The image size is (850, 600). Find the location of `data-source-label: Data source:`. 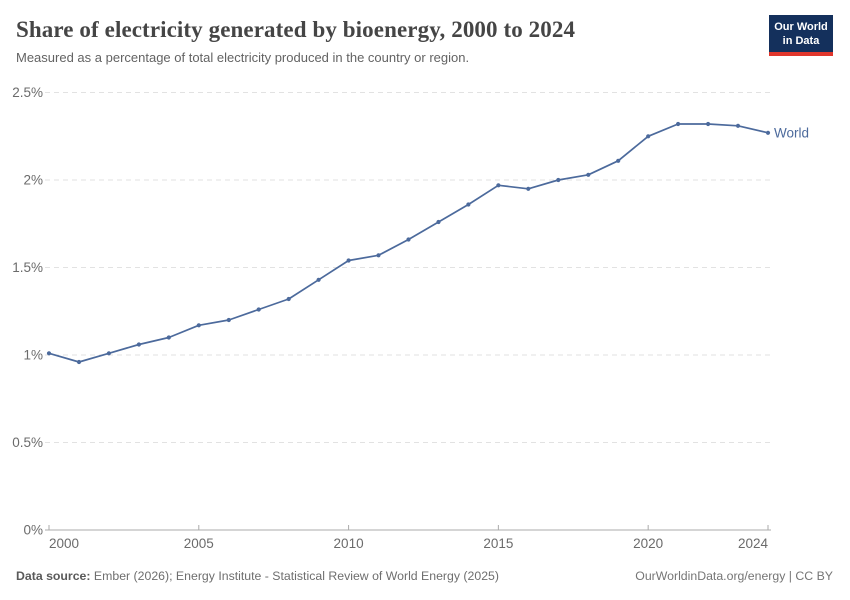

data-source-label: Data source: is located at coordinates (53, 576).